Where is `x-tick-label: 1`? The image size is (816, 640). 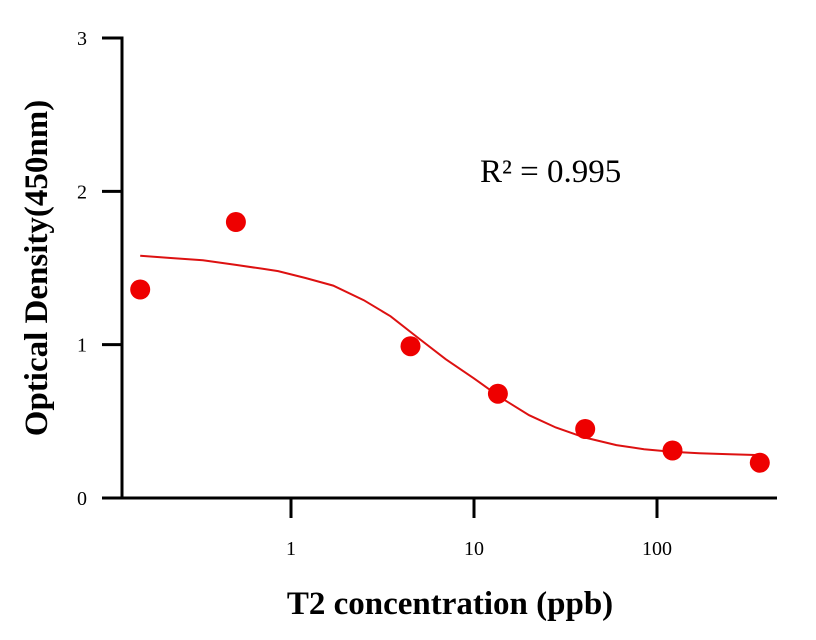 x-tick-label: 1 is located at coordinates (291, 549).